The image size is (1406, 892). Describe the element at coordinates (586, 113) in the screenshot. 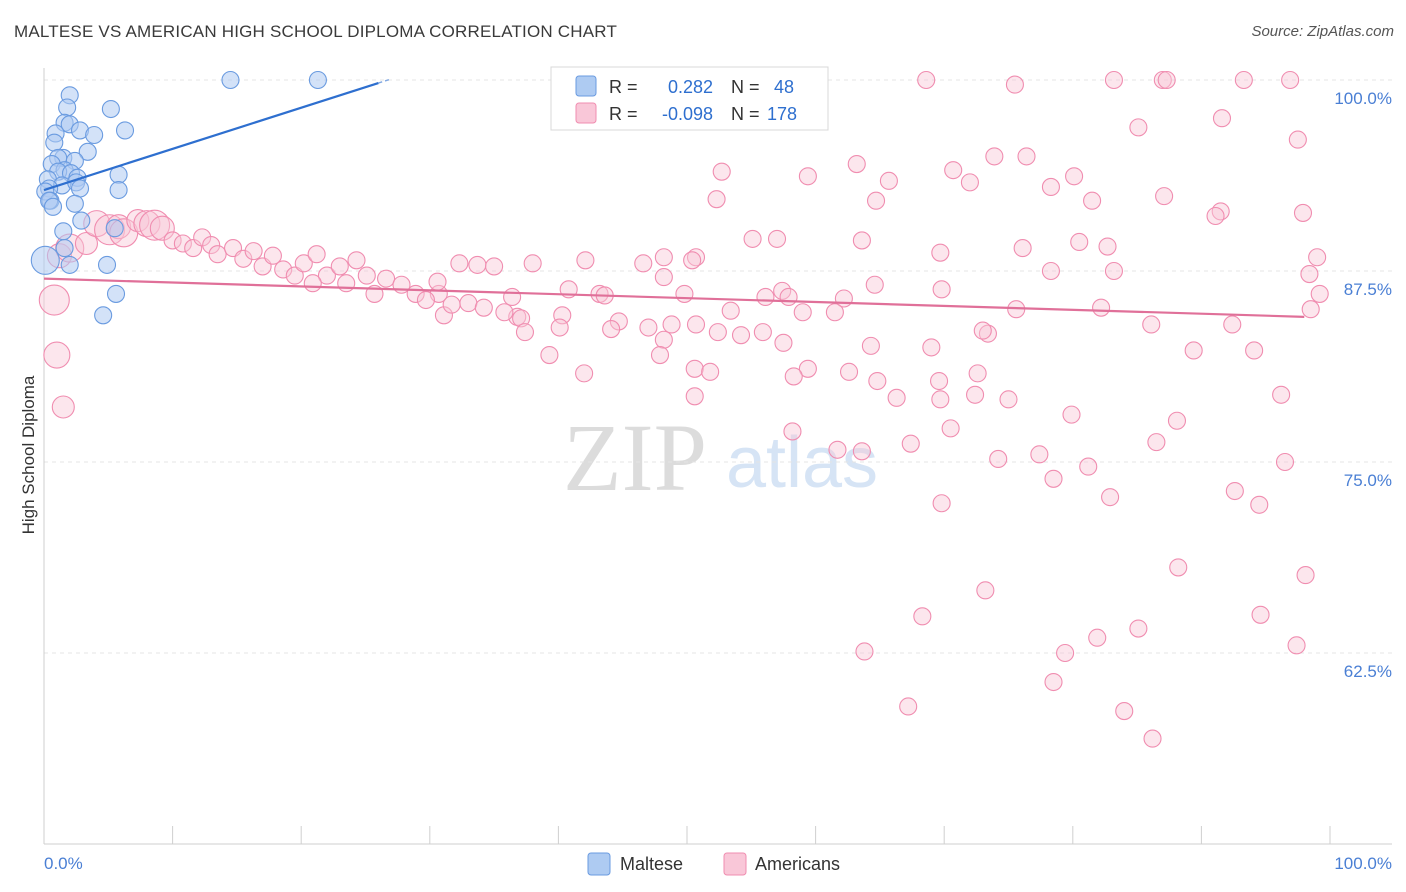

I see `legend-swatch-americans` at that location.